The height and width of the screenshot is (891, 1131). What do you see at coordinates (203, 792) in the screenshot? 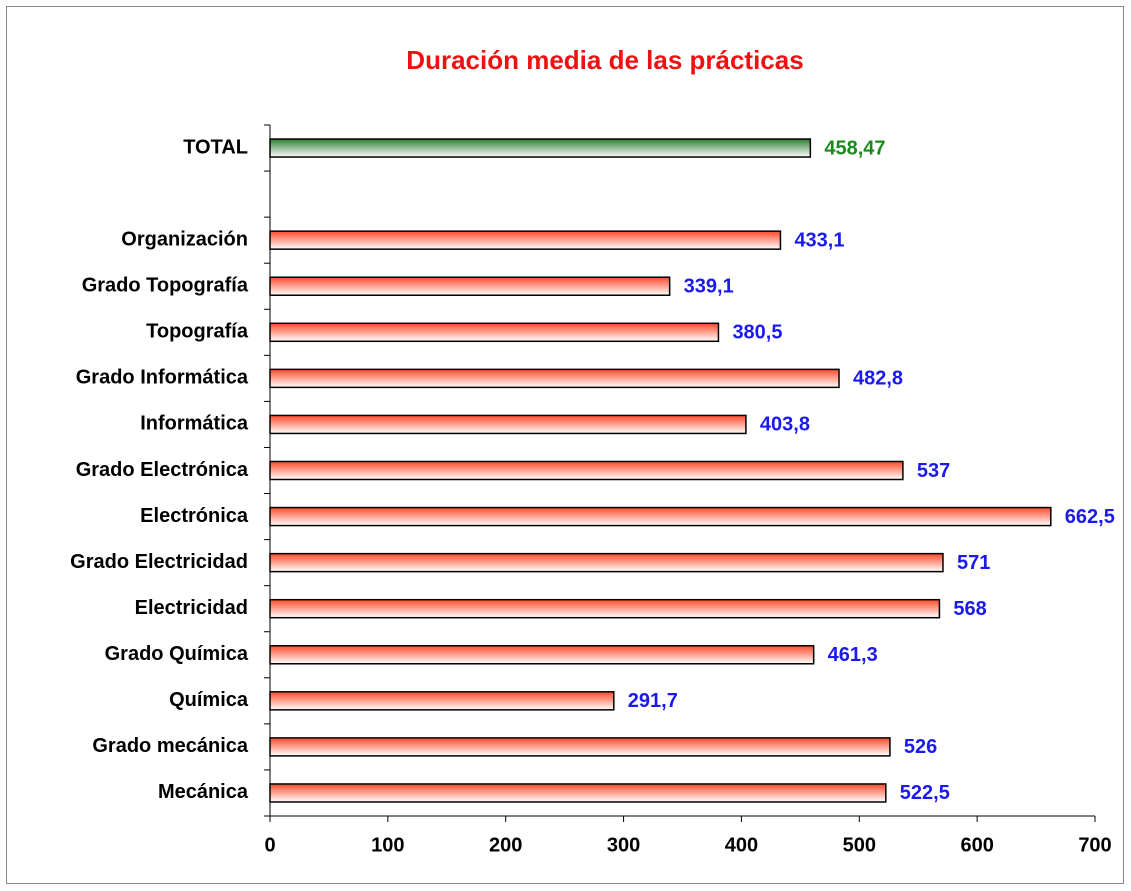
I see `y-tick-label: Mecánica` at bounding box center [203, 792].